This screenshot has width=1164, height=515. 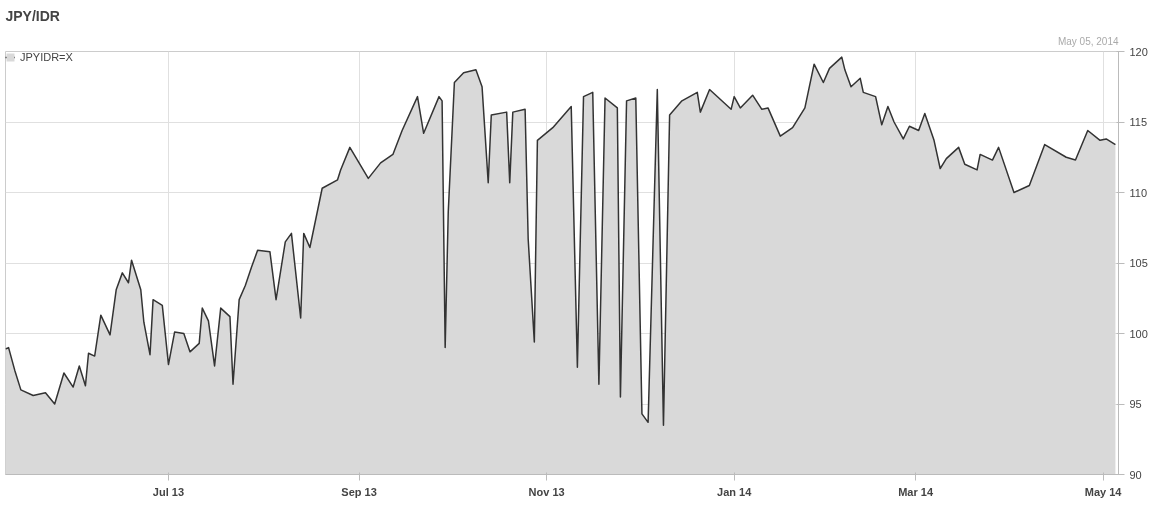 What do you see at coordinates (46, 57) in the screenshot?
I see `legend-label: JPYIDR=X` at bounding box center [46, 57].